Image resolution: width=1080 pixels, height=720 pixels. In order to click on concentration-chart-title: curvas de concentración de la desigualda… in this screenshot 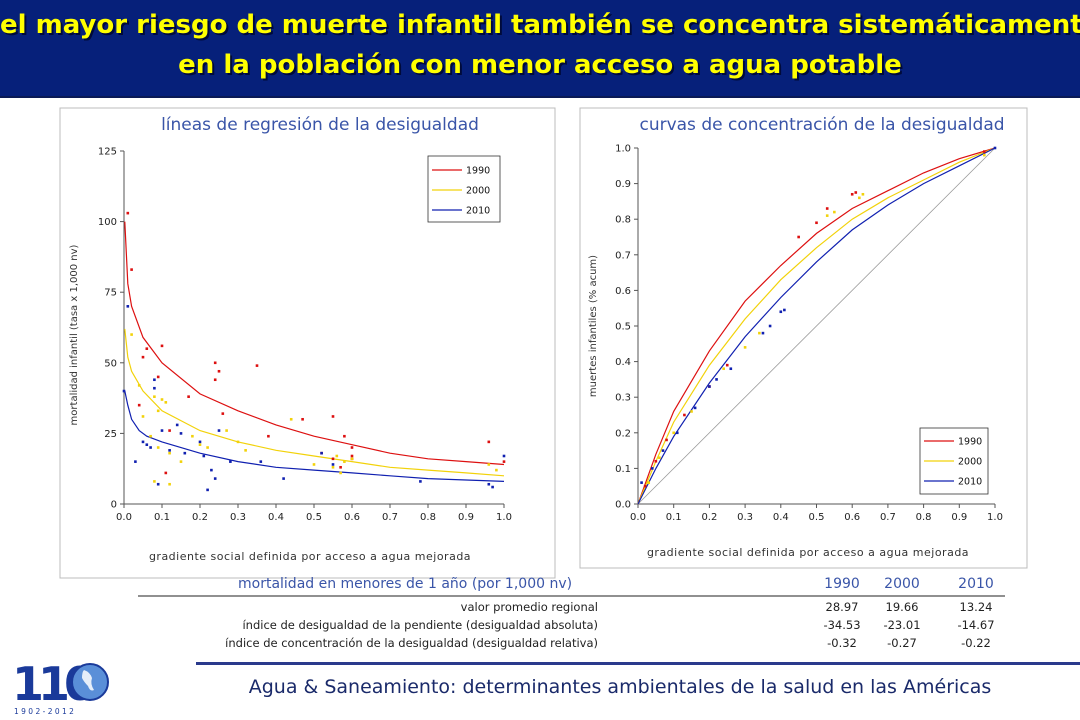, I will do `click(821, 125)`.